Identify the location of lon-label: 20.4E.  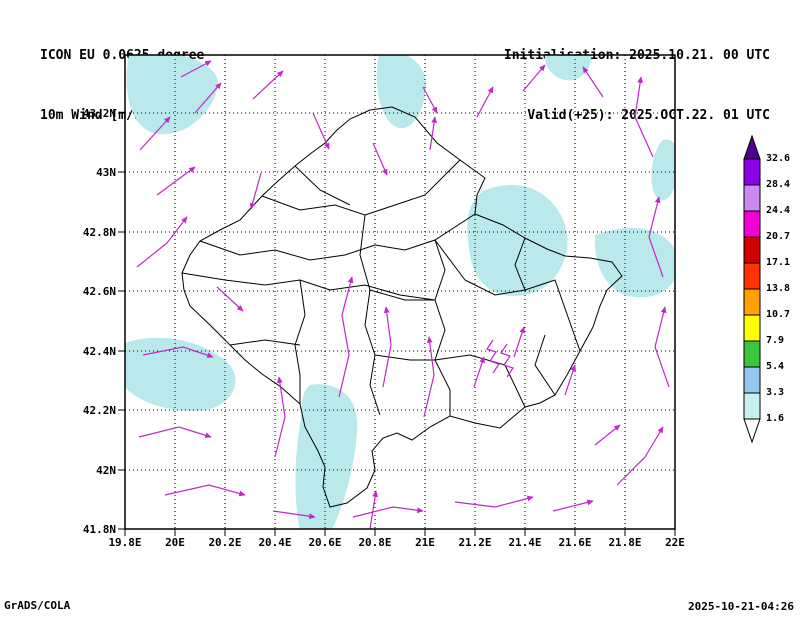
(275, 542).